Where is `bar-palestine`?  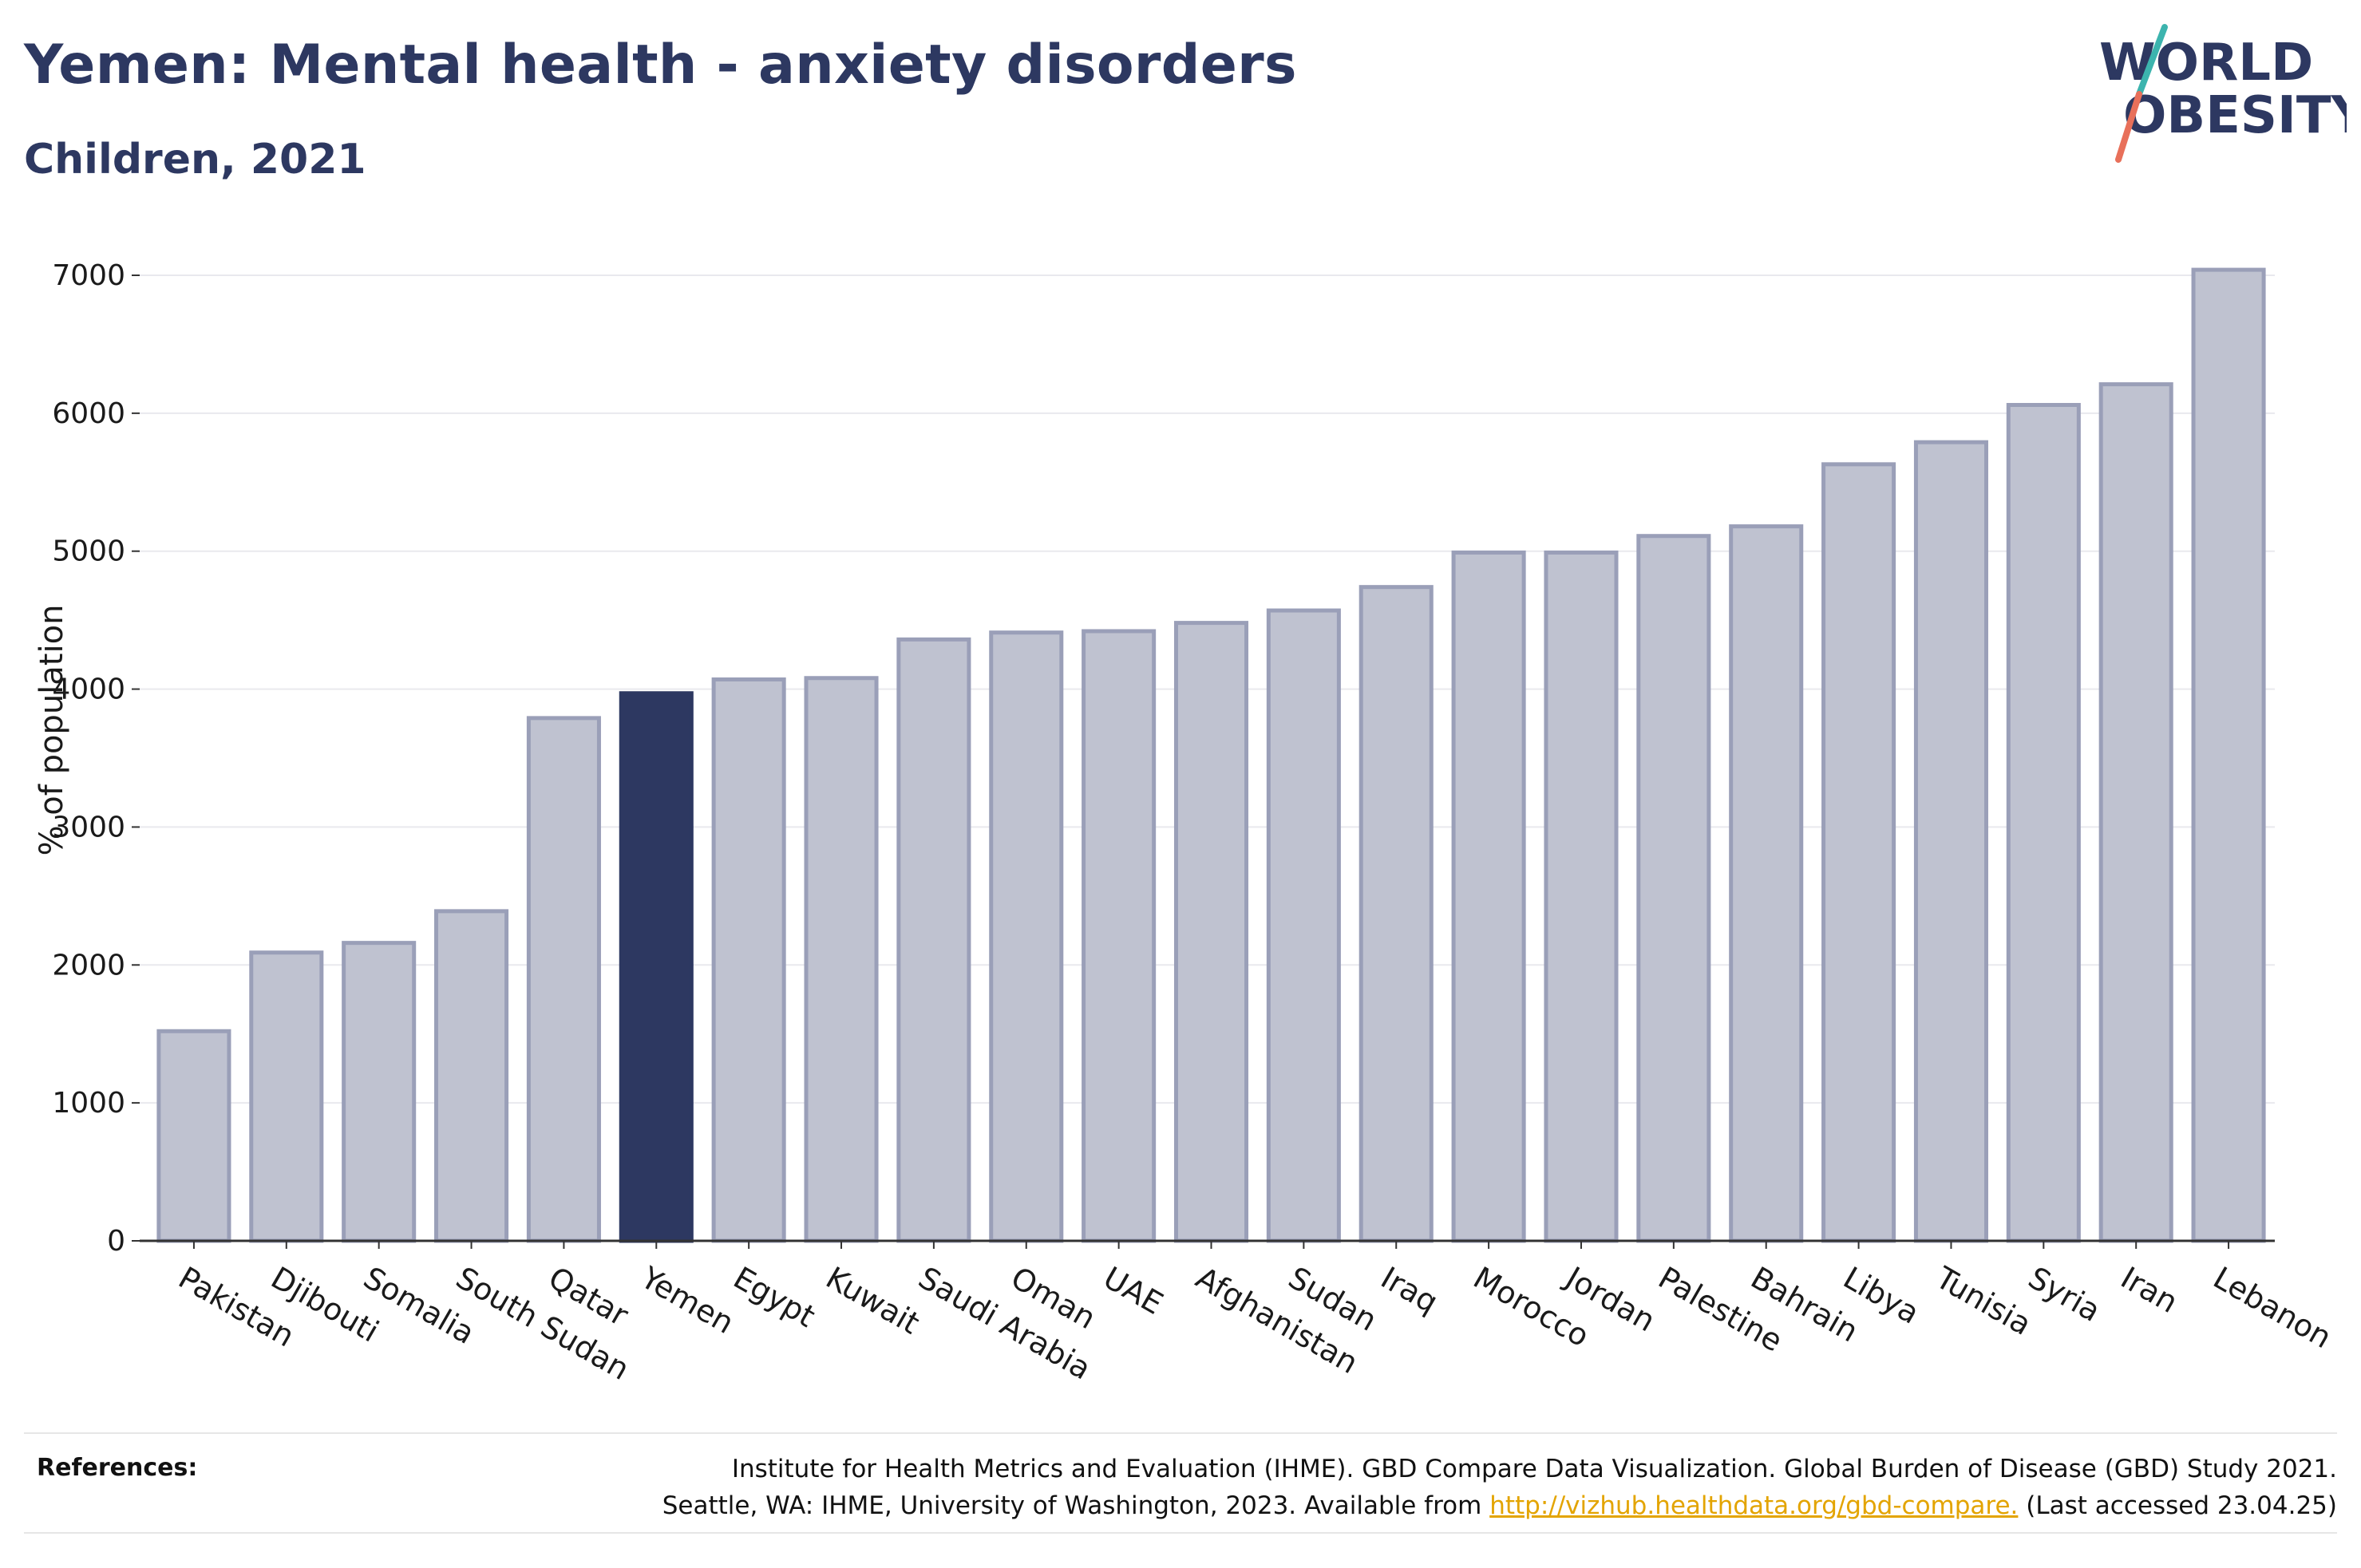 bar-palestine is located at coordinates (1673, 889).